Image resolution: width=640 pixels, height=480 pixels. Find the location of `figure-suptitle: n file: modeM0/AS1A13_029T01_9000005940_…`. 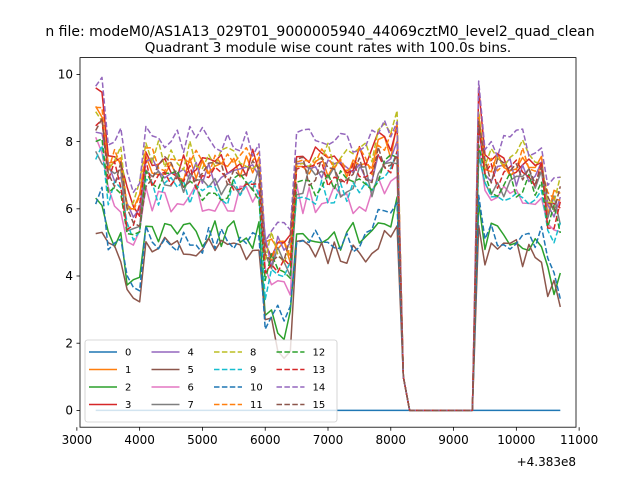

figure-suptitle: n file: modeM0/AS1A13_029T01_9000005940_… is located at coordinates (319, 32).